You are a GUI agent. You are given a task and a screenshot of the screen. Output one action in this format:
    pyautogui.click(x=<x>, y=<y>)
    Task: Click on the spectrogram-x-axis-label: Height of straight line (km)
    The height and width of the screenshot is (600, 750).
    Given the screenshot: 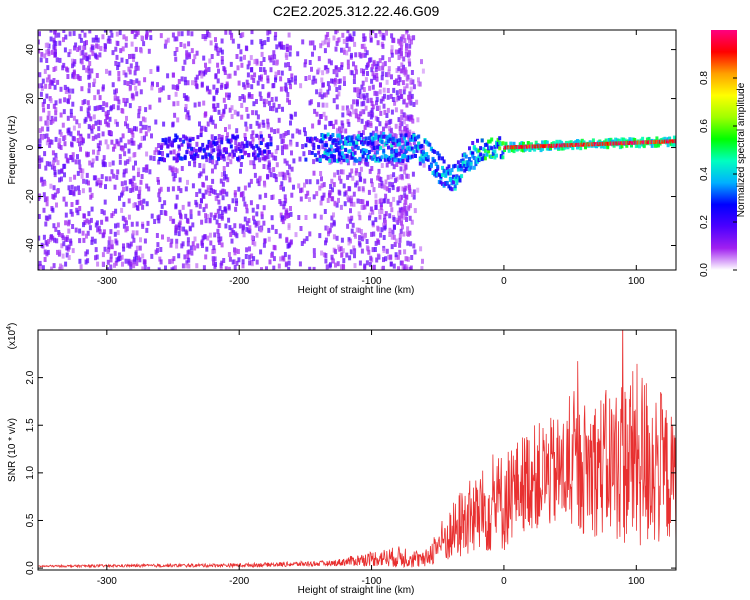 What is the action you would take?
    pyautogui.click(x=356, y=290)
    